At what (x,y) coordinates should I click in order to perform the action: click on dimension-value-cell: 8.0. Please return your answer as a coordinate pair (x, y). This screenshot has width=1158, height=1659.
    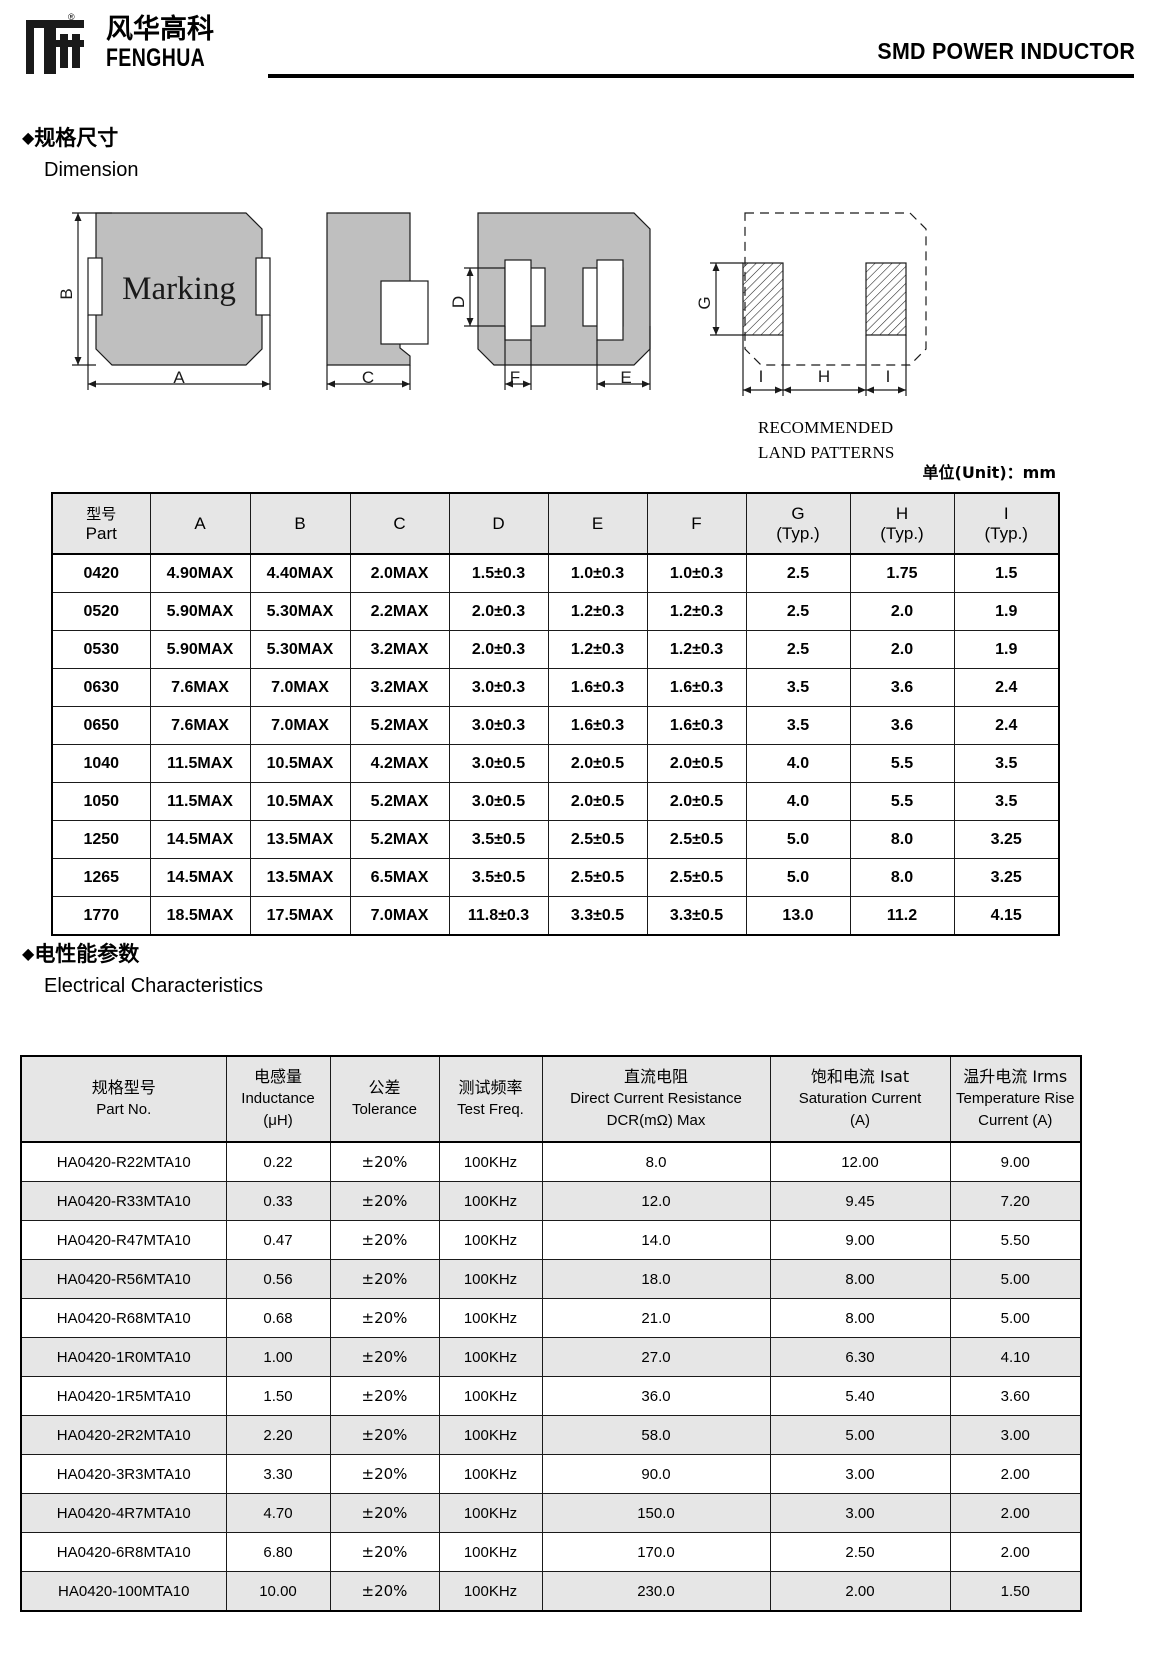
    Looking at the image, I should click on (902, 877).